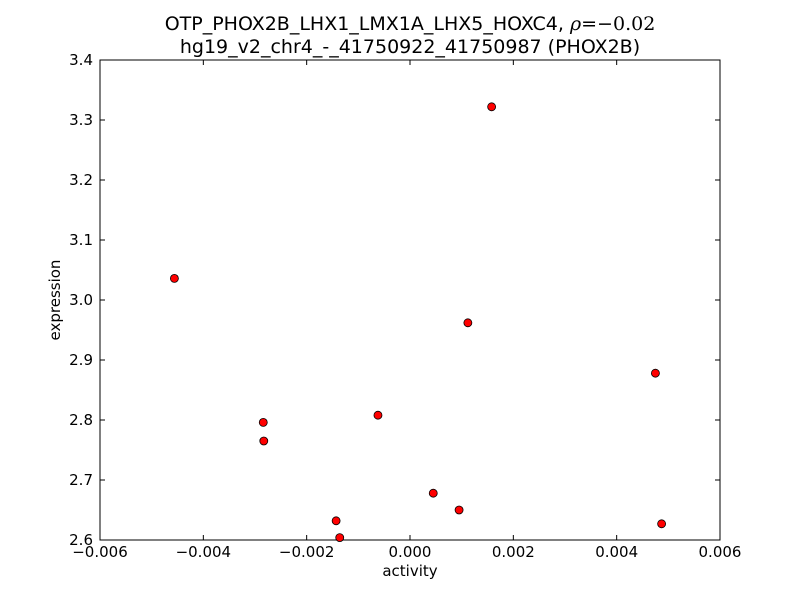 This screenshot has width=800, height=600. What do you see at coordinates (81, 540) in the screenshot?
I see `y-tick-label: 2.6` at bounding box center [81, 540].